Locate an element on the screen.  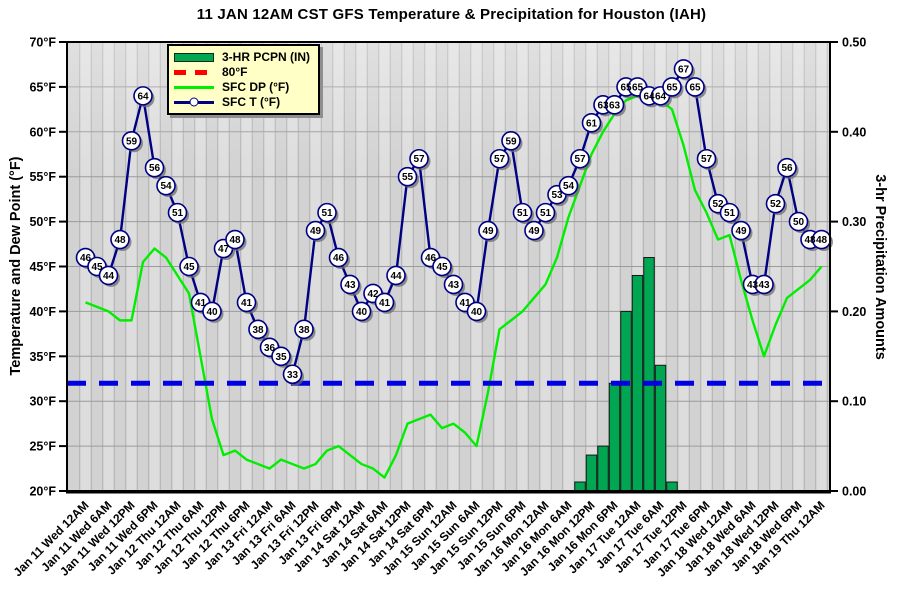
legend-item-dewpoint: SFC DP (°F) is located at coordinates (242, 87).